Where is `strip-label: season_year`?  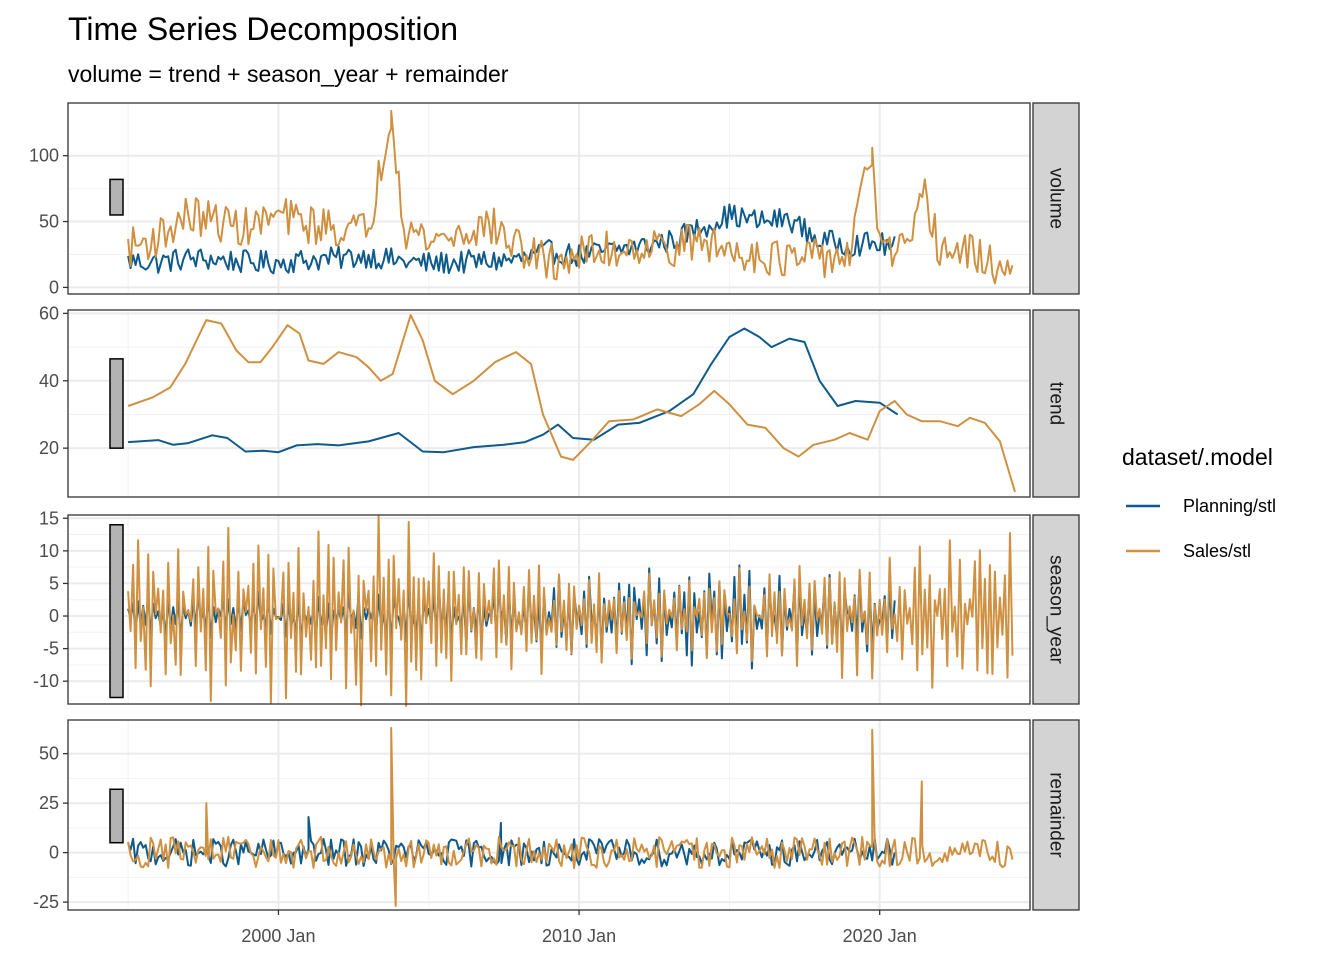 strip-label: season_year is located at coordinates (1056, 609).